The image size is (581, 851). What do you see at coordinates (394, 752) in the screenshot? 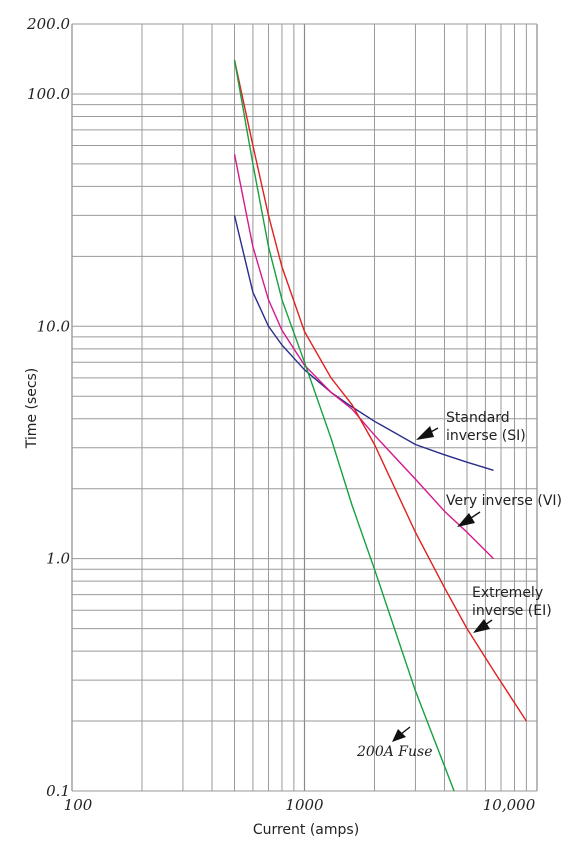
I see `annotation-text: 200A Fuse` at bounding box center [394, 752].